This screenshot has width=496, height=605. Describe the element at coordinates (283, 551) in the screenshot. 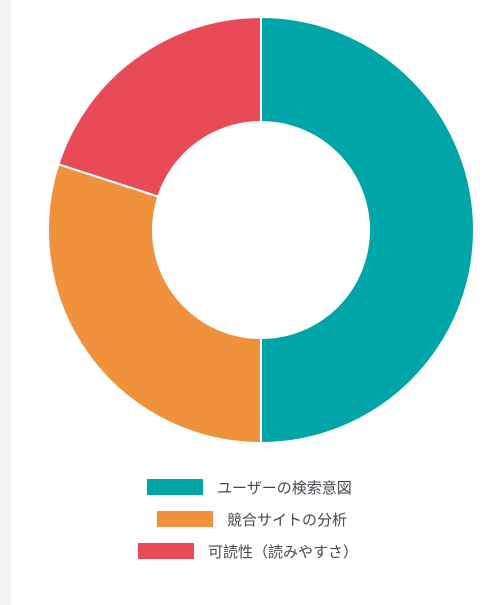

I see `legend-label: 可読性（読みやすさ）` at that location.